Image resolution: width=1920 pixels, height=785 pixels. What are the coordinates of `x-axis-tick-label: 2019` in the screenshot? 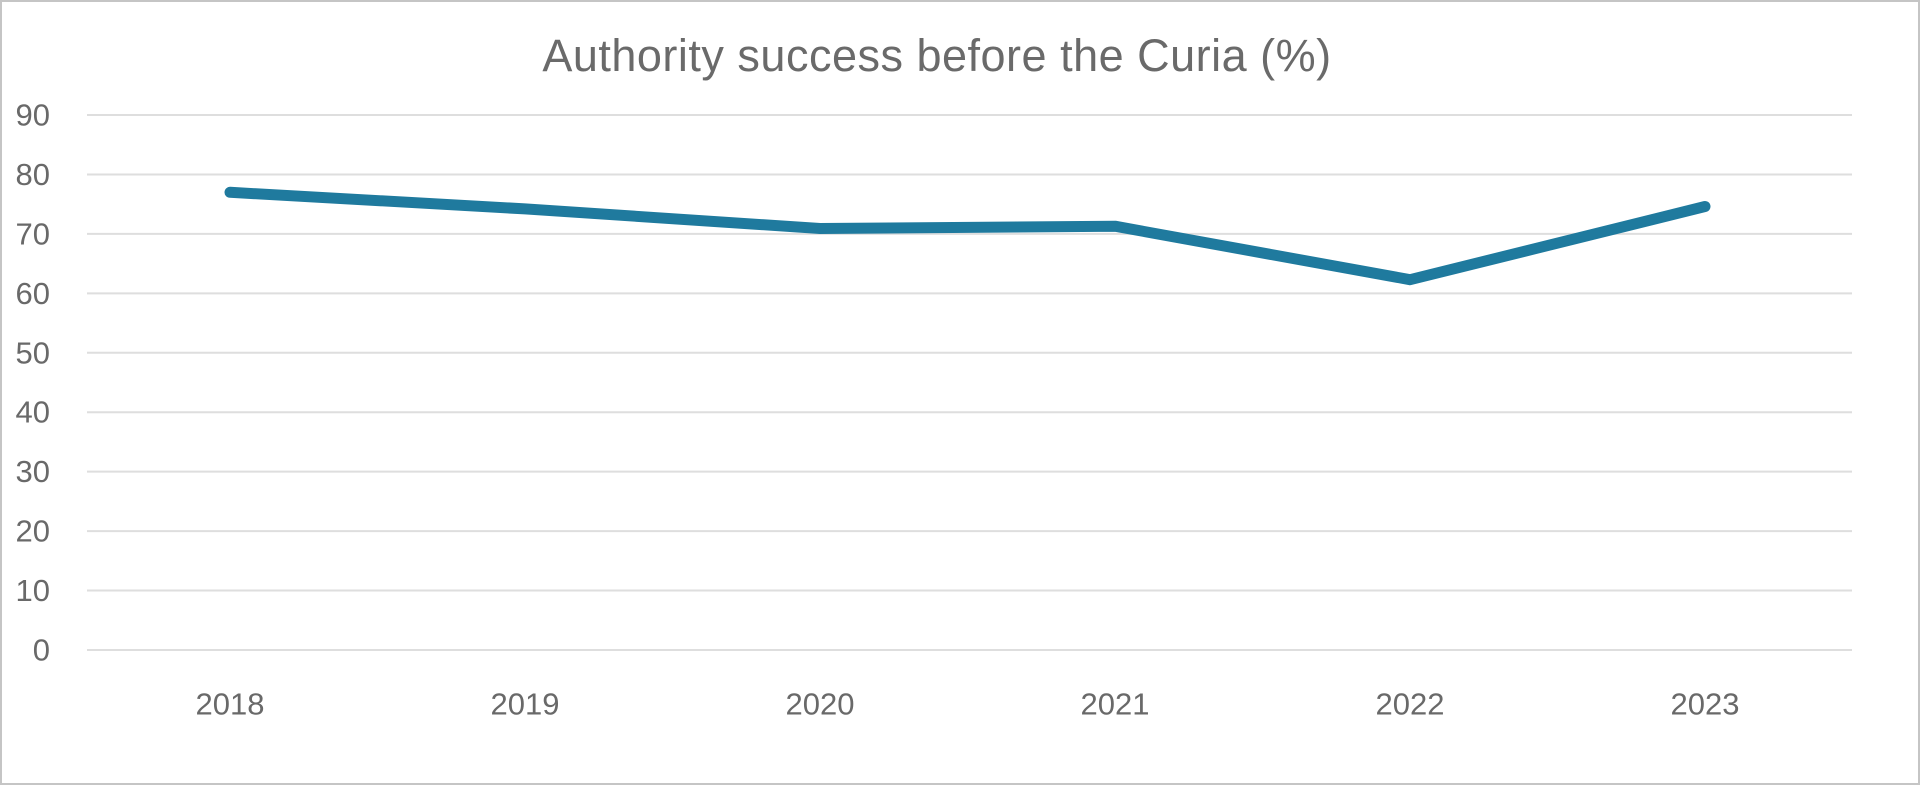 It's located at (525, 704).